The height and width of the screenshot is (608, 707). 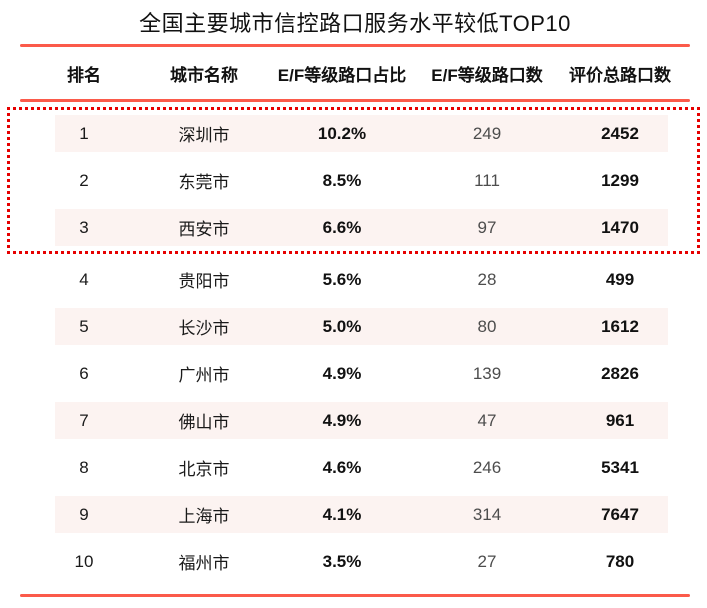 I want to click on pct-cell: 8.5%, so click(x=342, y=180).